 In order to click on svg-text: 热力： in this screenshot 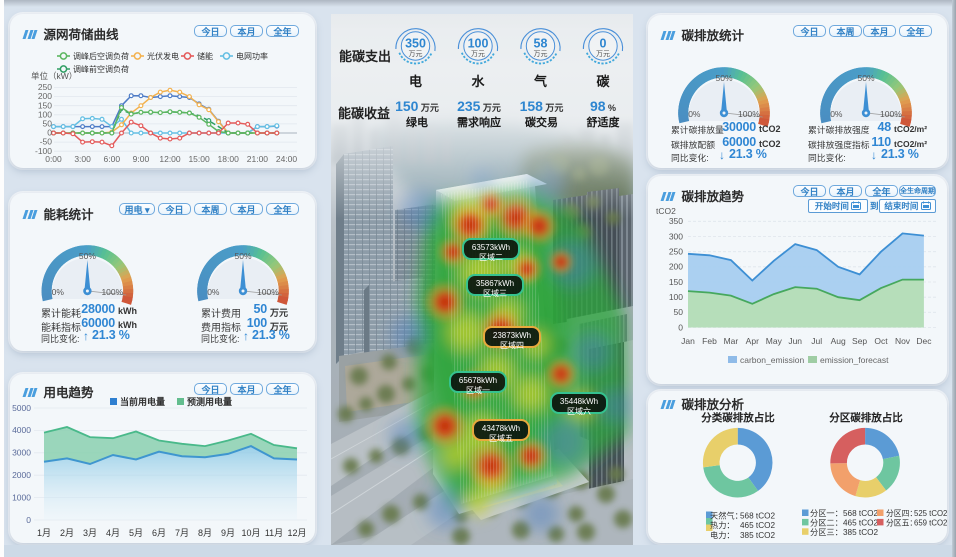, I will do `click(722, 525)`.